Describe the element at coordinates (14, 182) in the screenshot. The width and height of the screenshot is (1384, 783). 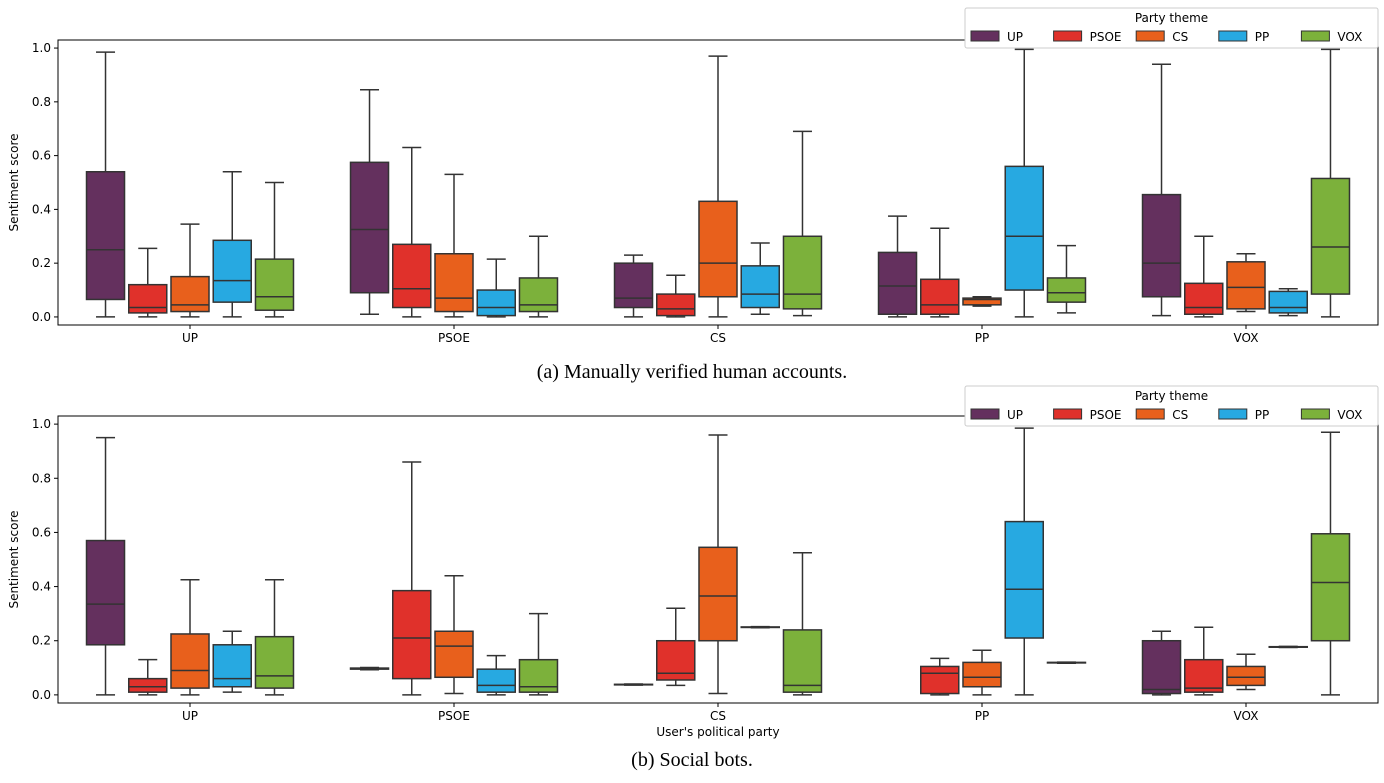
I see `y-axis-label: Sentiment score` at that location.